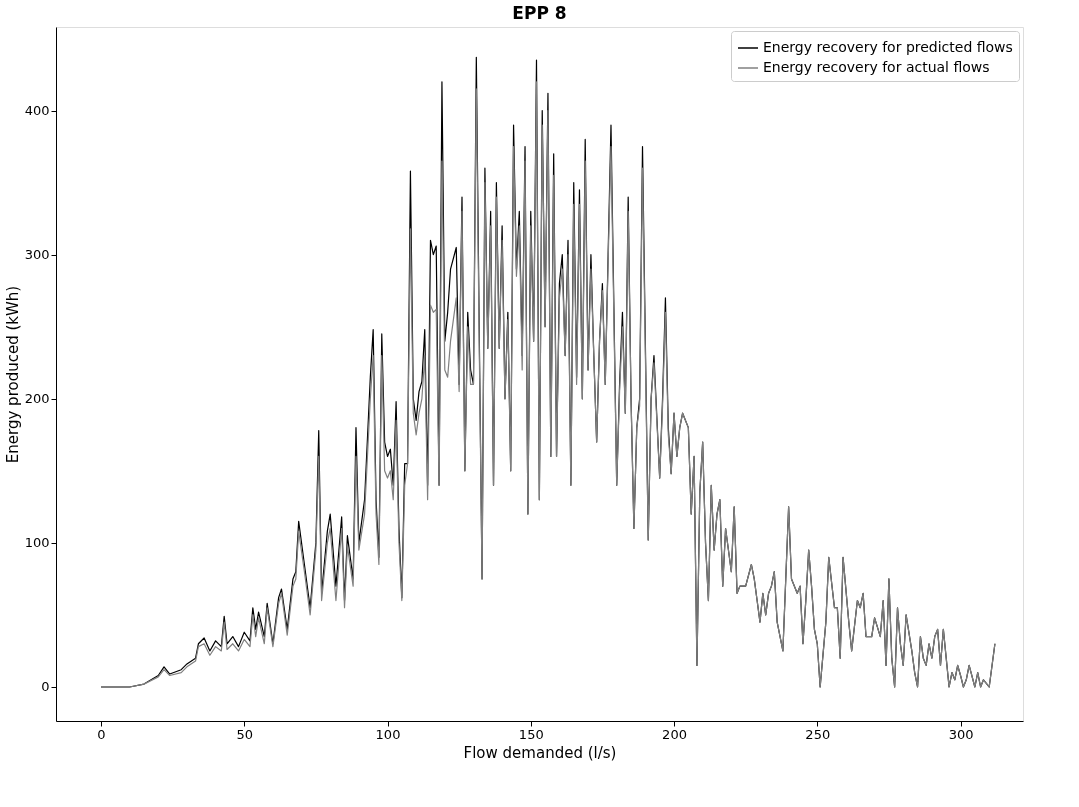  Describe the element at coordinates (101, 734) in the screenshot. I see `x-tick-label: 0` at that location.